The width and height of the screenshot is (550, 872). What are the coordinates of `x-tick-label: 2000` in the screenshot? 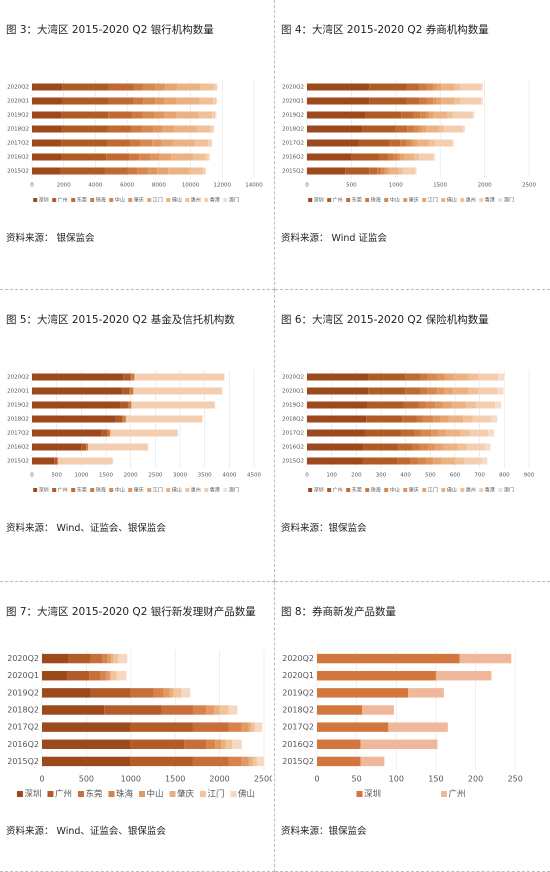 It's located at (219, 779).